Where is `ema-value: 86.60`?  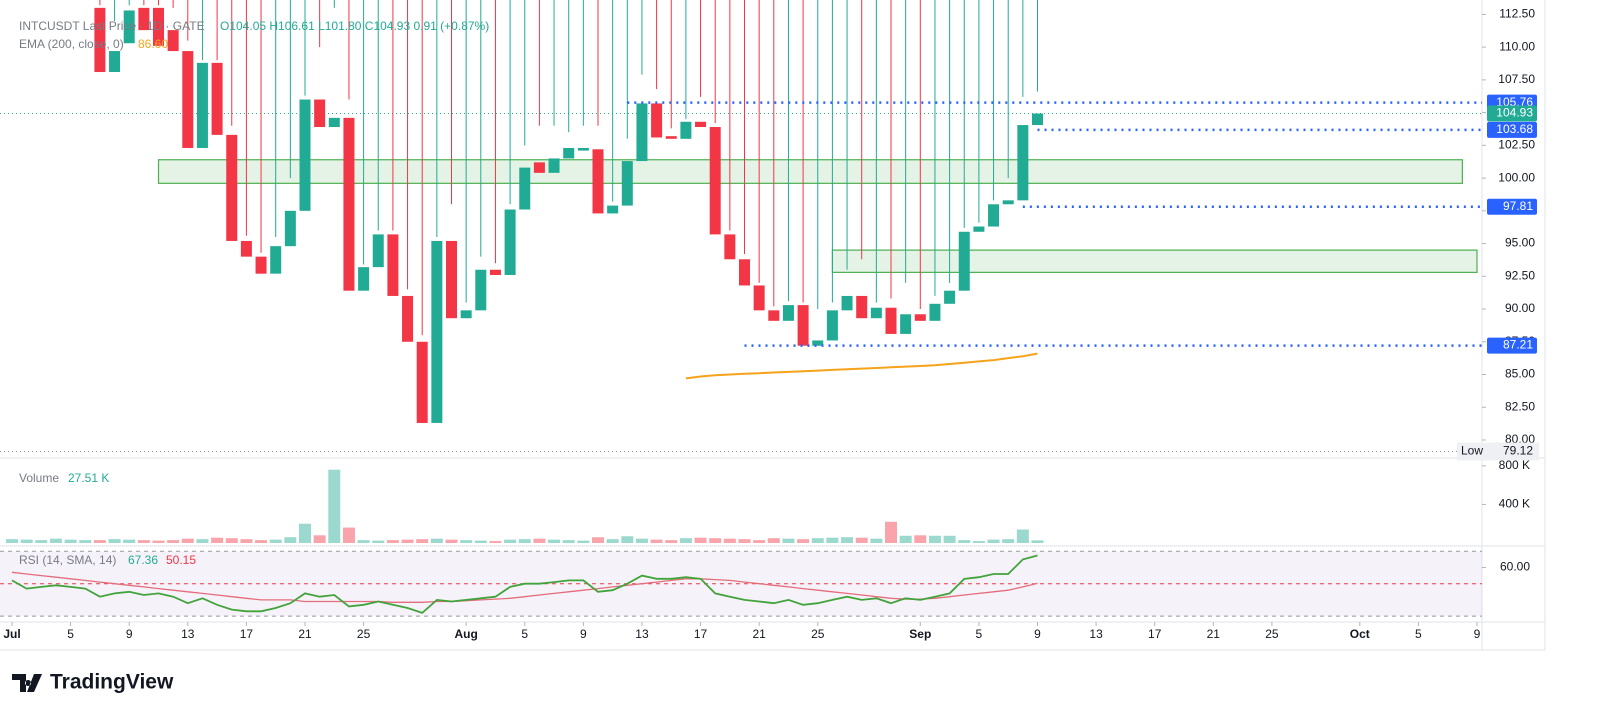 ema-value: 86.60 is located at coordinates (153, 44).